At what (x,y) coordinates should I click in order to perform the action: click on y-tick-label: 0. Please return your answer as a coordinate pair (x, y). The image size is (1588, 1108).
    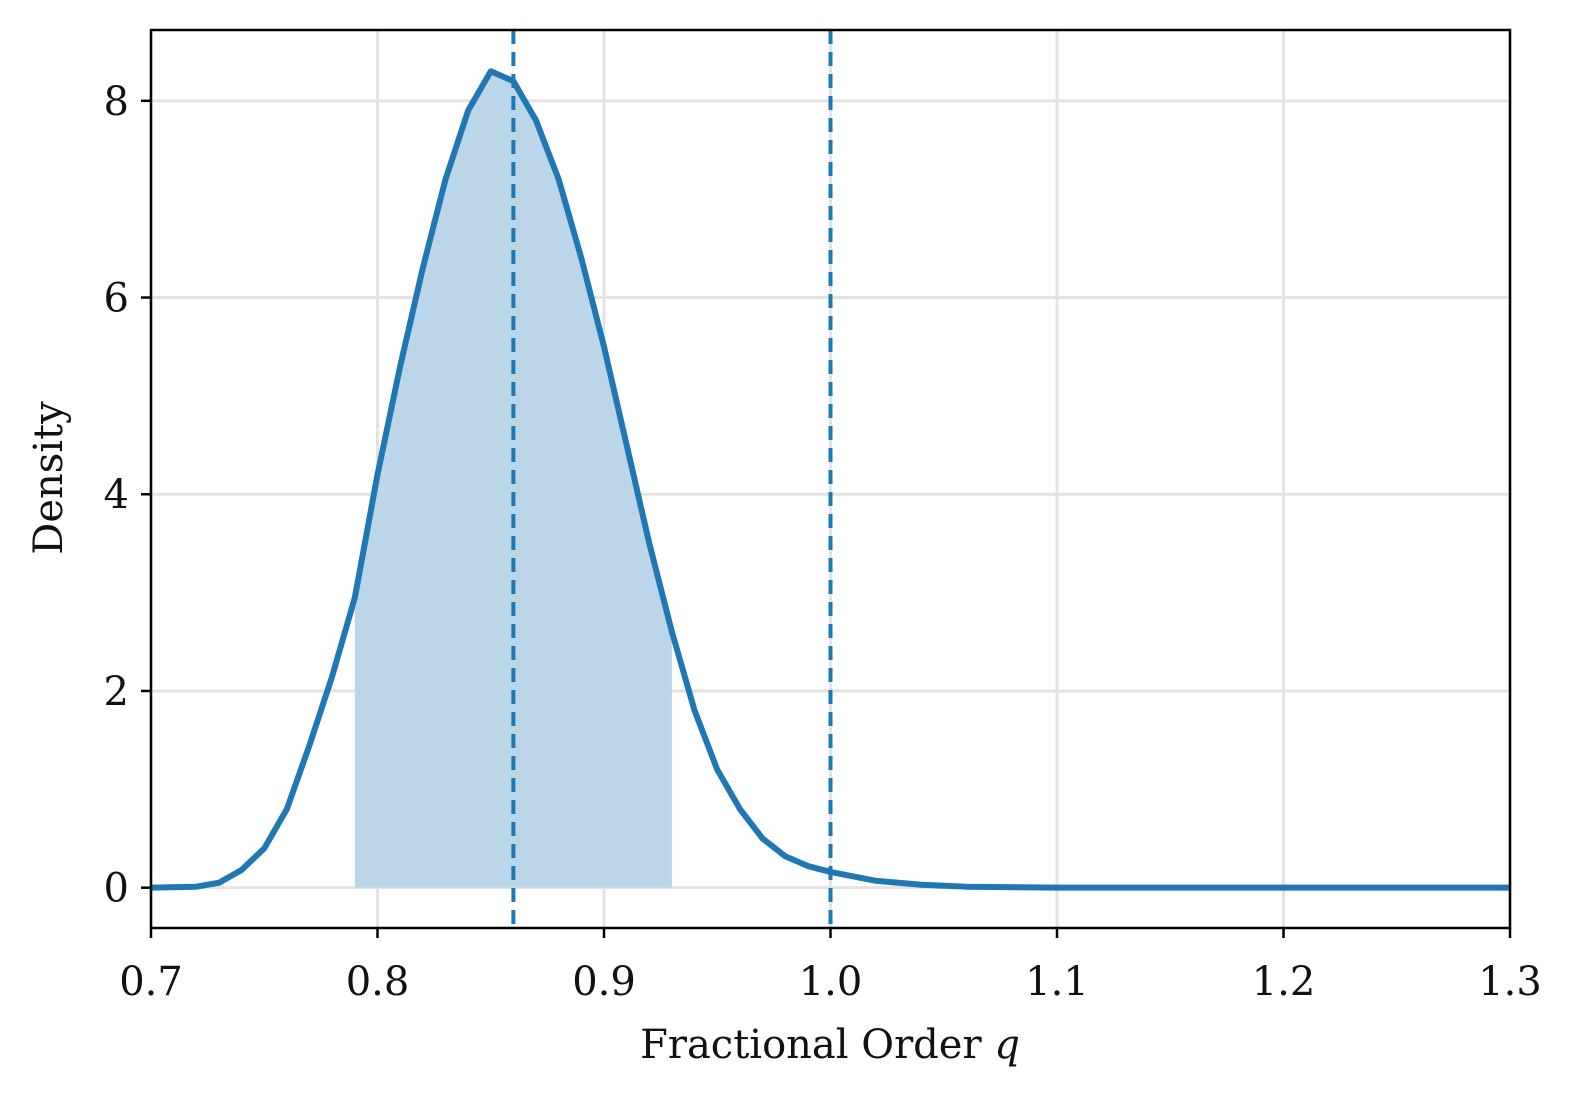
    Looking at the image, I should click on (116, 889).